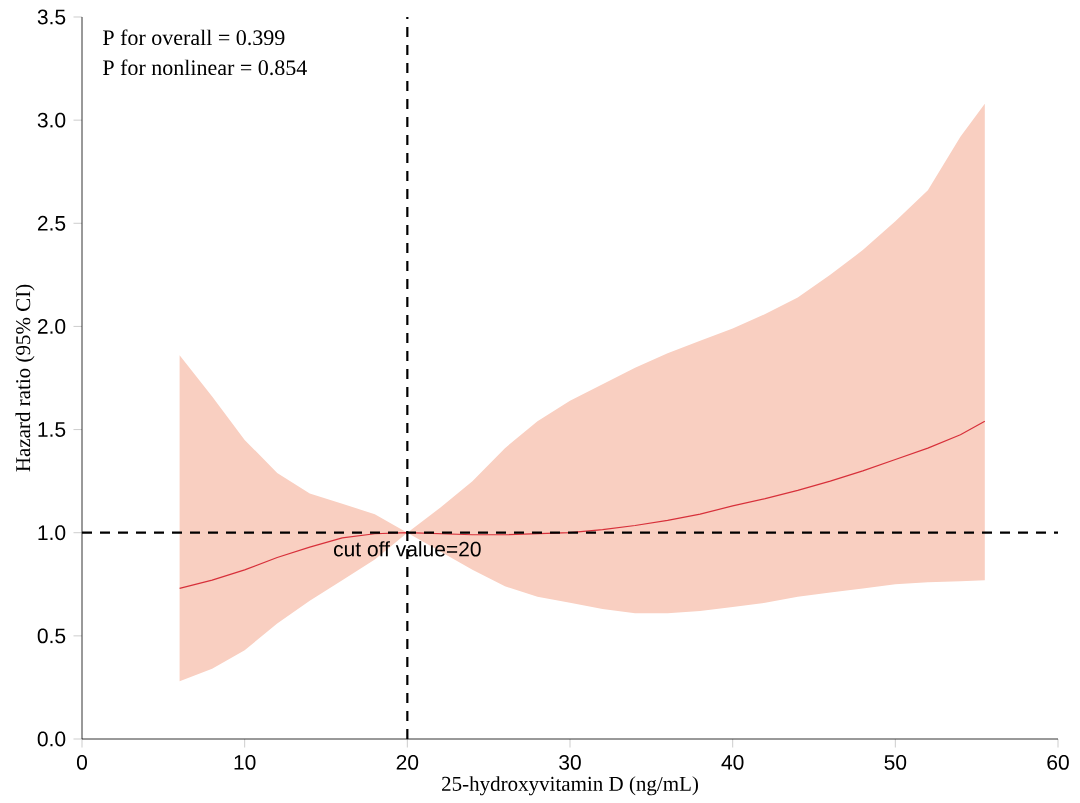  Describe the element at coordinates (570, 762) in the screenshot. I see `x-tick-label: 30` at that location.